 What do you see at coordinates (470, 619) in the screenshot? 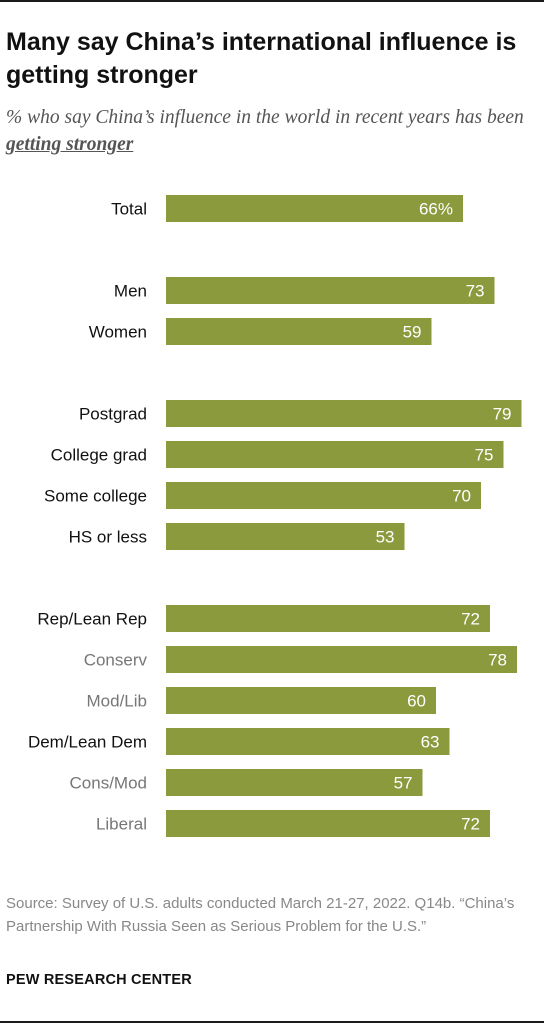
I see `value-label-rep-lean-rep: 72` at bounding box center [470, 619].